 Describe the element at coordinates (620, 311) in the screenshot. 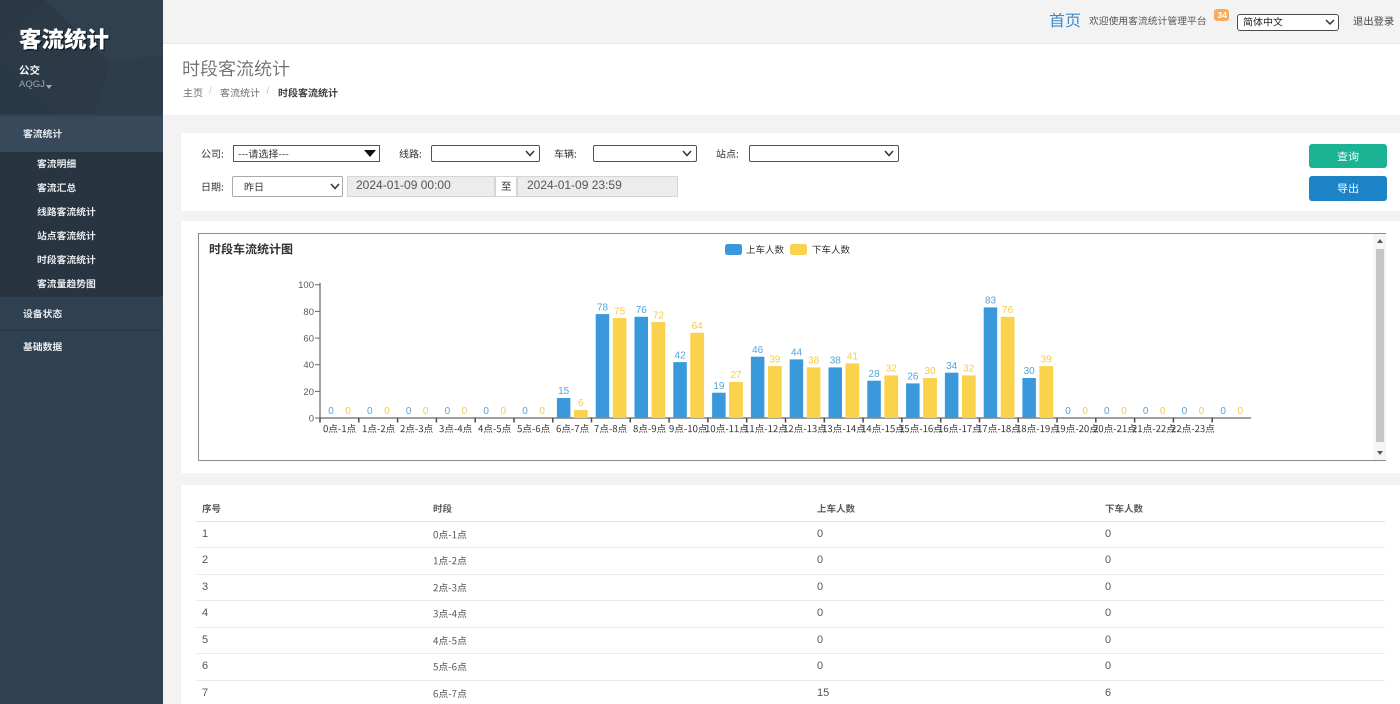

I see `svg-text: 75` at that location.